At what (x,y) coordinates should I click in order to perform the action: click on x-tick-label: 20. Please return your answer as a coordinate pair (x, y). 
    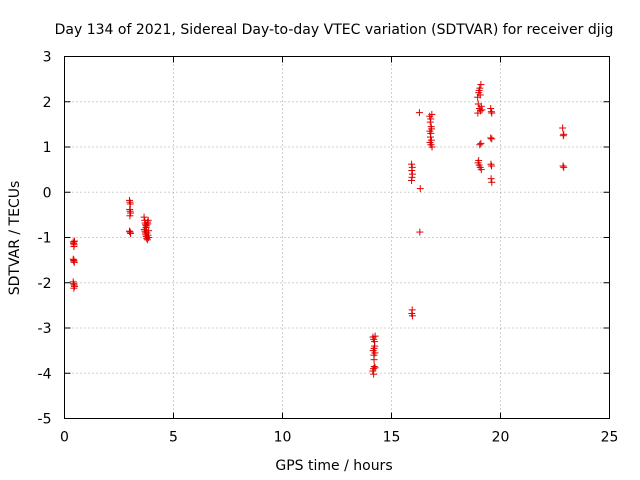
    Looking at the image, I should click on (501, 438).